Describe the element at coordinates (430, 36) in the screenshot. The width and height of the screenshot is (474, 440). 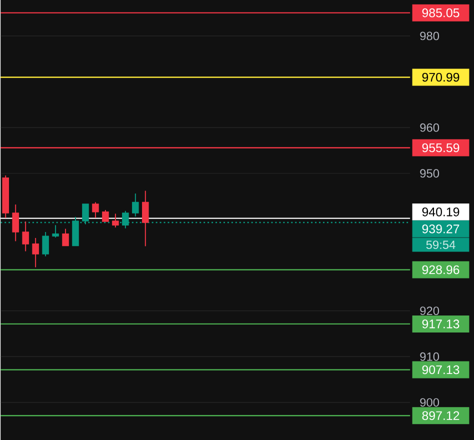
I see `y-tick-label: 980` at that location.